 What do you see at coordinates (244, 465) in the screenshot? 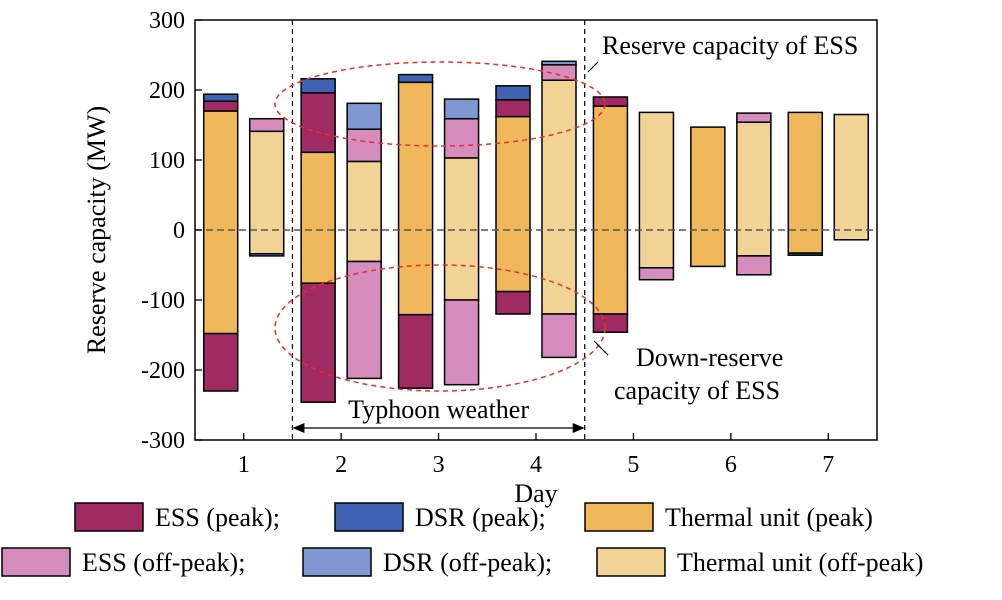
I see `x-tick-label: 1` at bounding box center [244, 465].